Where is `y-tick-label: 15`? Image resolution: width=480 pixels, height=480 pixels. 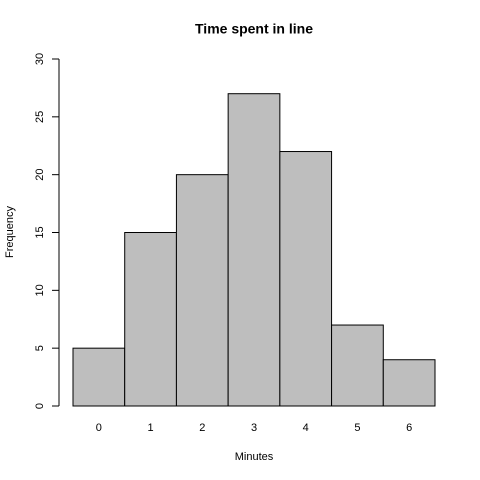
y-tick-label: 15 is located at coordinates (40, 232).